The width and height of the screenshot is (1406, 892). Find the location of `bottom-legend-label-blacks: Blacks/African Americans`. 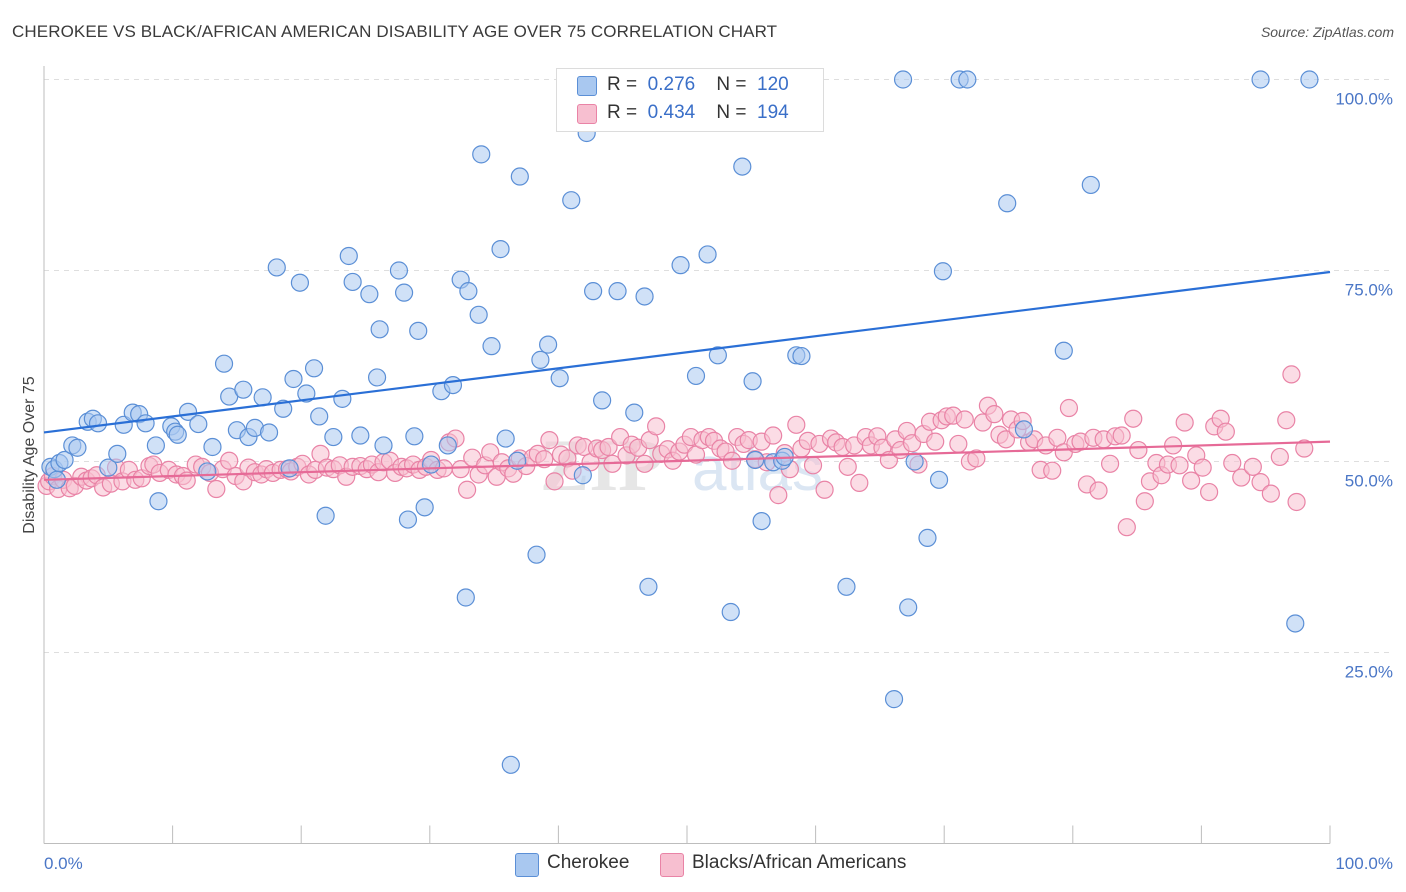

bottom-legend-label-blacks: Blacks/African Americans is located at coordinates (799, 862).